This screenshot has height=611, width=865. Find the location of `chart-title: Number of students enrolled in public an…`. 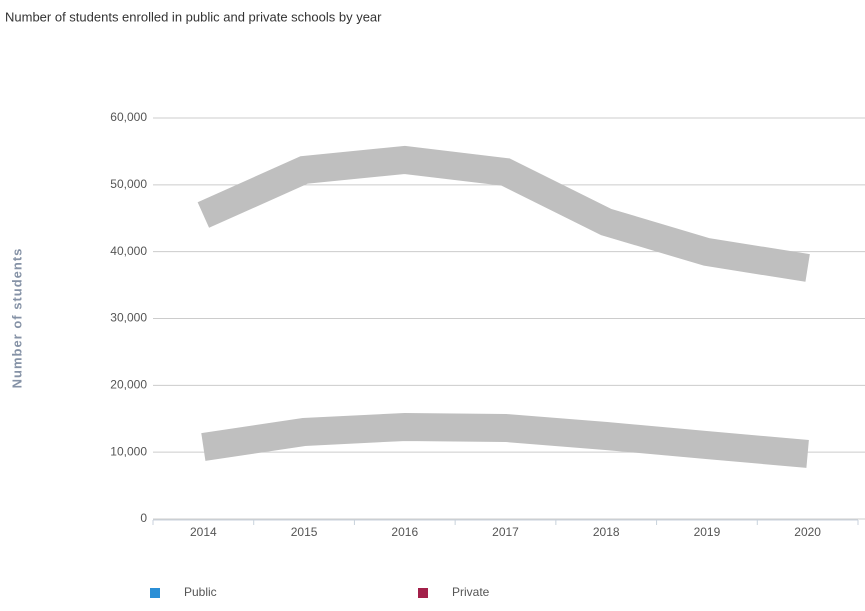

chart-title: Number of students enrolled in public an… is located at coordinates (193, 16).